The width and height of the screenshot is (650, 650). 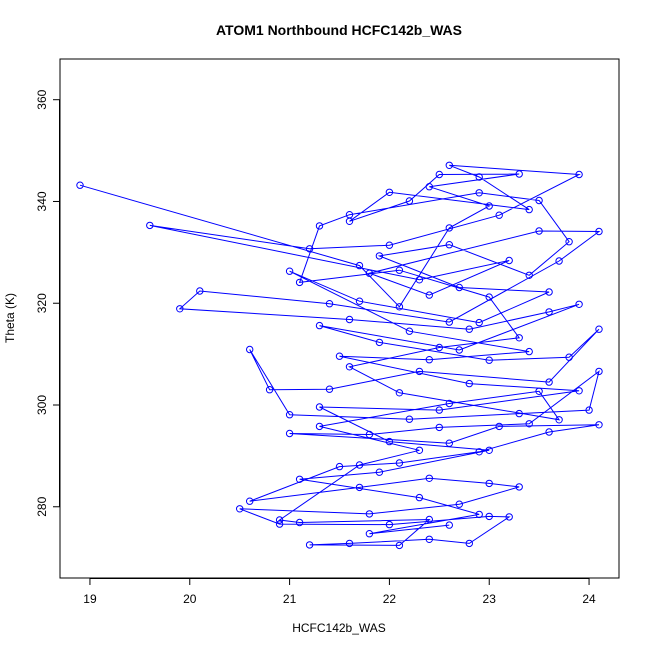 I want to click on x-tick-label: 24, so click(x=589, y=599).